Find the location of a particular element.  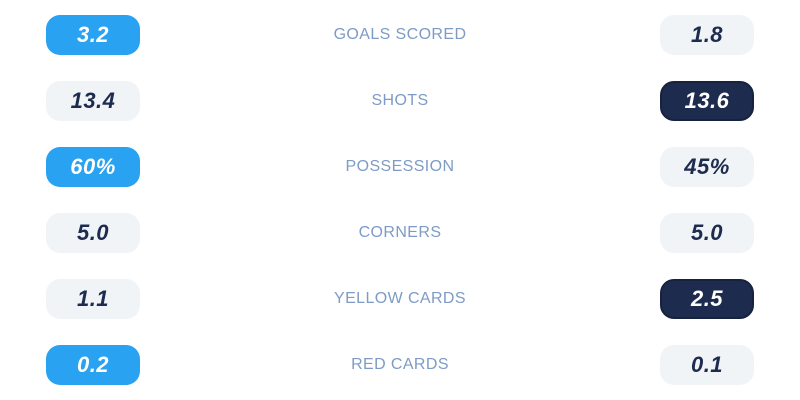

away-value-pill: 13.6 is located at coordinates (707, 101).